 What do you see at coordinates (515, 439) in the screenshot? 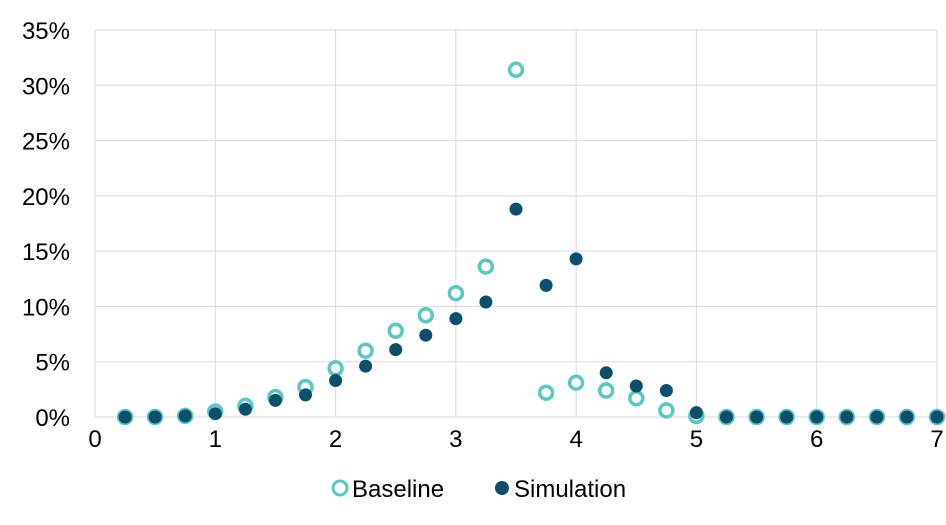
I see `x-axis-ticks: 0 1 2 3 4 5 6 7` at bounding box center [515, 439].